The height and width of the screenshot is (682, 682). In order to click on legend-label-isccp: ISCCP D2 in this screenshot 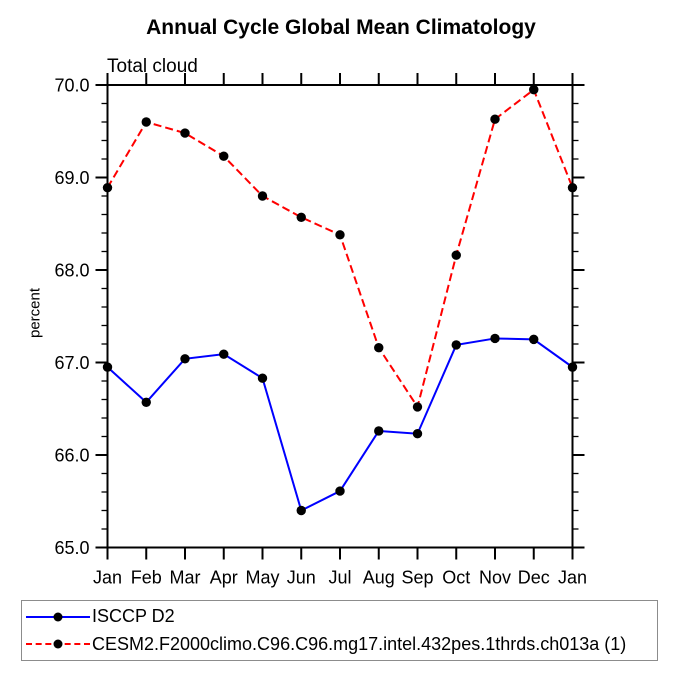, I will do `click(133, 616)`.